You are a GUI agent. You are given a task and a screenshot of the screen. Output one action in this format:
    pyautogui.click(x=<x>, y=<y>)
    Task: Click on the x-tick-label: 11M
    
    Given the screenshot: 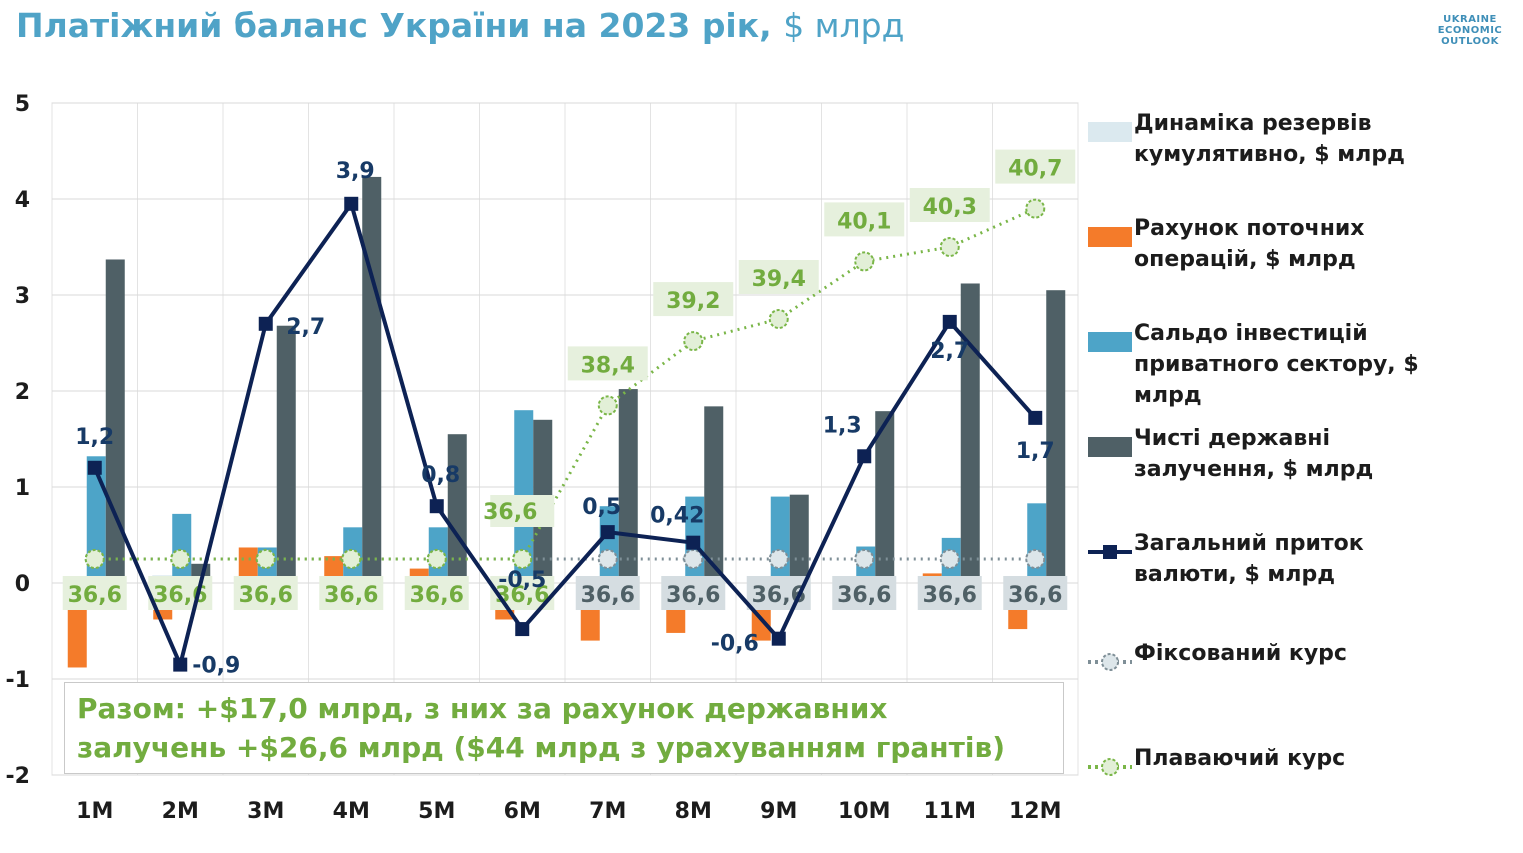 What is the action you would take?
    pyautogui.click(x=949, y=811)
    